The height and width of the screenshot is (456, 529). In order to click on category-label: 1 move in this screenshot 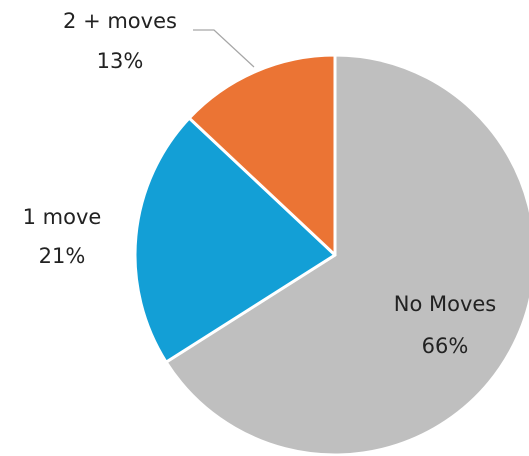, I will do `click(62, 217)`.